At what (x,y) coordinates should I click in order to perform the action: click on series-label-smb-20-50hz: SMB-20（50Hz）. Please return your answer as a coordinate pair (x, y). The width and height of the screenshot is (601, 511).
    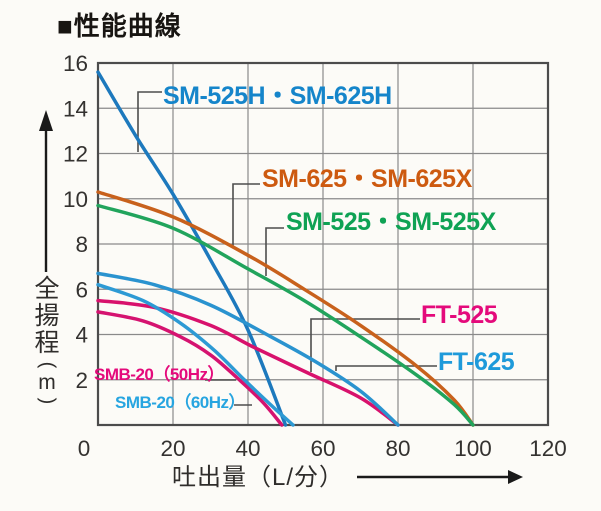
    Looking at the image, I should click on (159, 374).